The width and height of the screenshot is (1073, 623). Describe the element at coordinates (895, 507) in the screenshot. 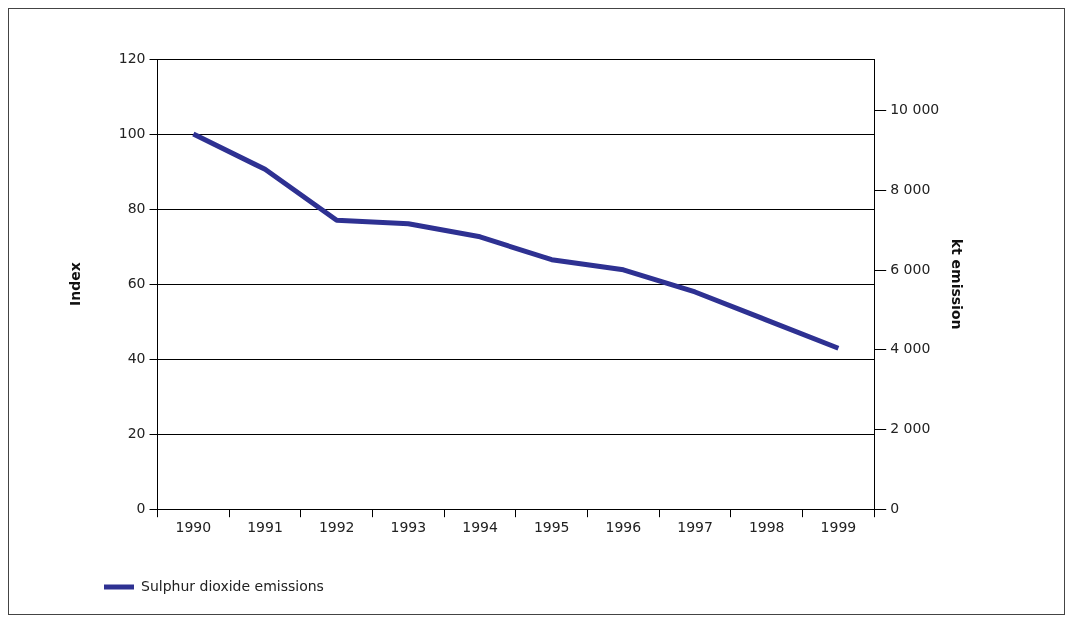

I see `y2-tick-label: 0` at that location.